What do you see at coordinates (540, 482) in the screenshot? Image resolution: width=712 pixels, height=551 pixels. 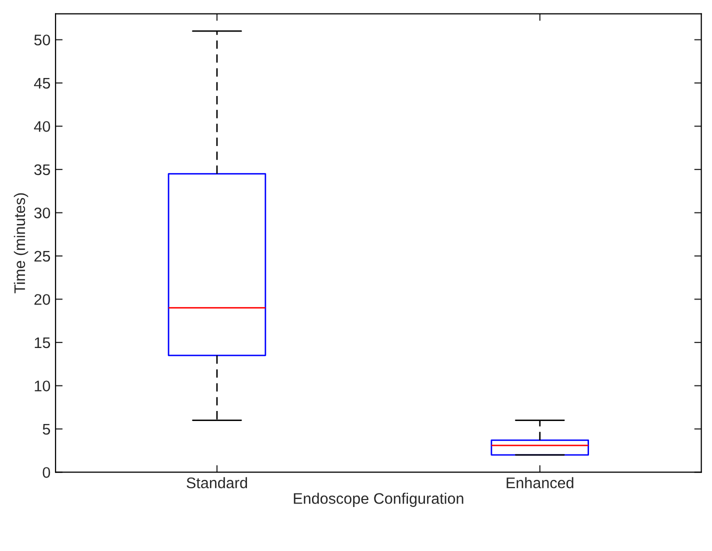 I see `x-tick-label: Enhanced` at bounding box center [540, 482].